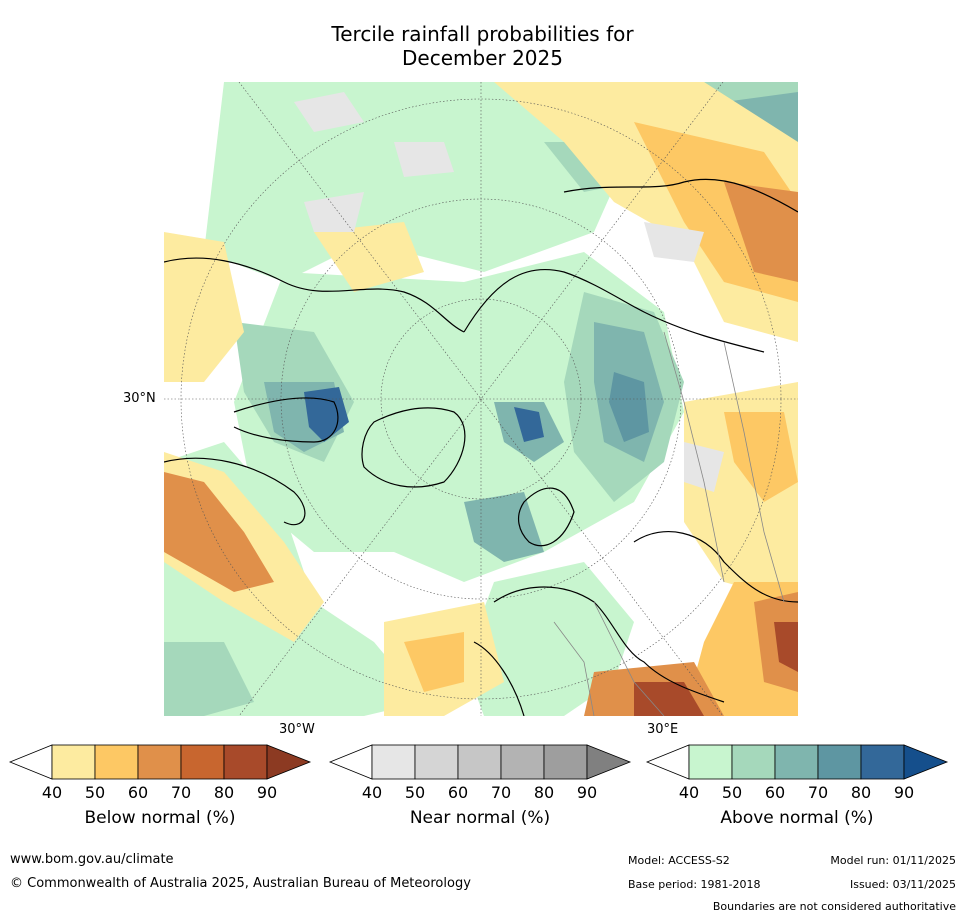  Describe the element at coordinates (139, 398) in the screenshot. I see `lat-30n-label: 30°N` at that location.